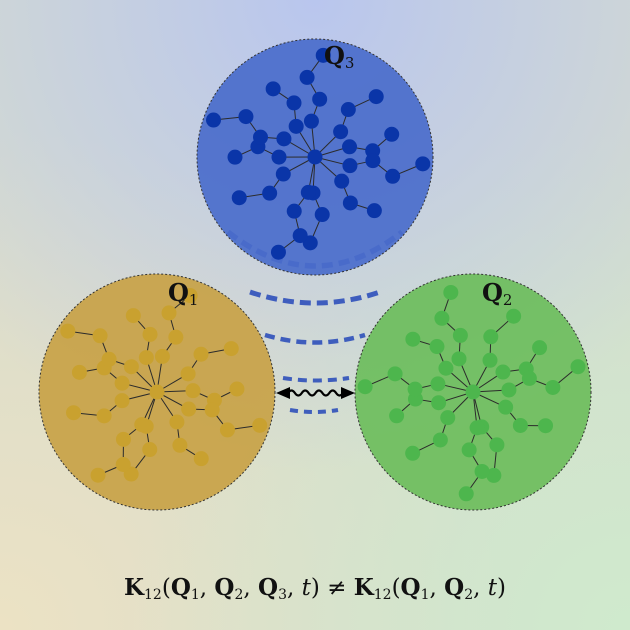 The width and height of the screenshot is (630, 630). What do you see at coordinates (283, 393) in the screenshot?
I see `arrowhead-left` at bounding box center [283, 393].